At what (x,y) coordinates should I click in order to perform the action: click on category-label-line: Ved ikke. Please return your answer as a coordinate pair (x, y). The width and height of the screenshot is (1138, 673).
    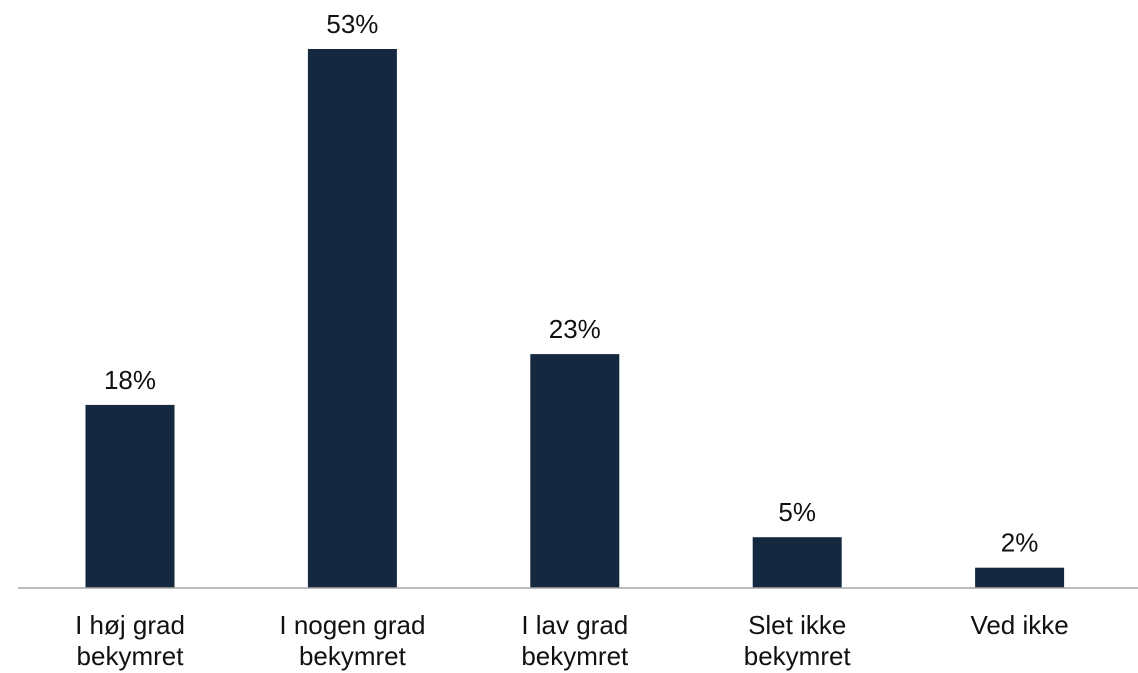
    Looking at the image, I should click on (1019, 625).